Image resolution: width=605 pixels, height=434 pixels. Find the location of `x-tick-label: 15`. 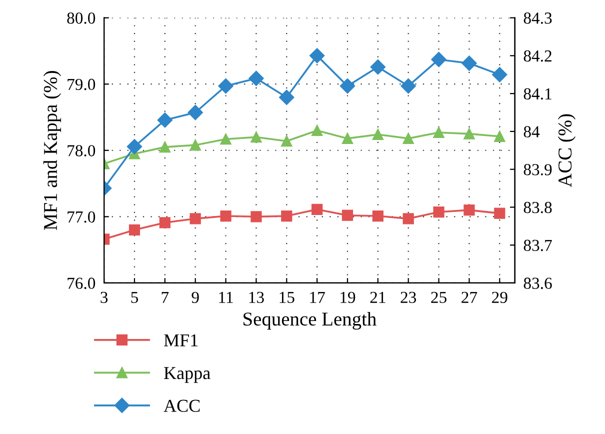

x-tick-label: 15 is located at coordinates (287, 298).